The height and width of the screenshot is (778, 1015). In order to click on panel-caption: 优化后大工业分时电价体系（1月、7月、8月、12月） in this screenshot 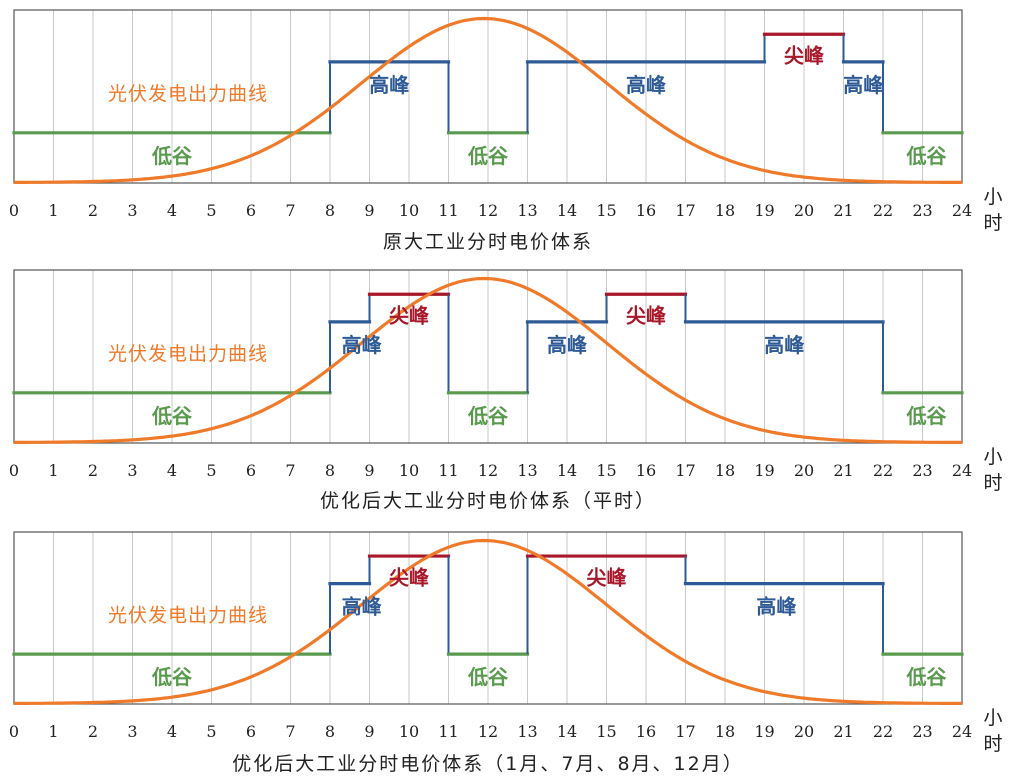, I will do `click(487, 764)`.